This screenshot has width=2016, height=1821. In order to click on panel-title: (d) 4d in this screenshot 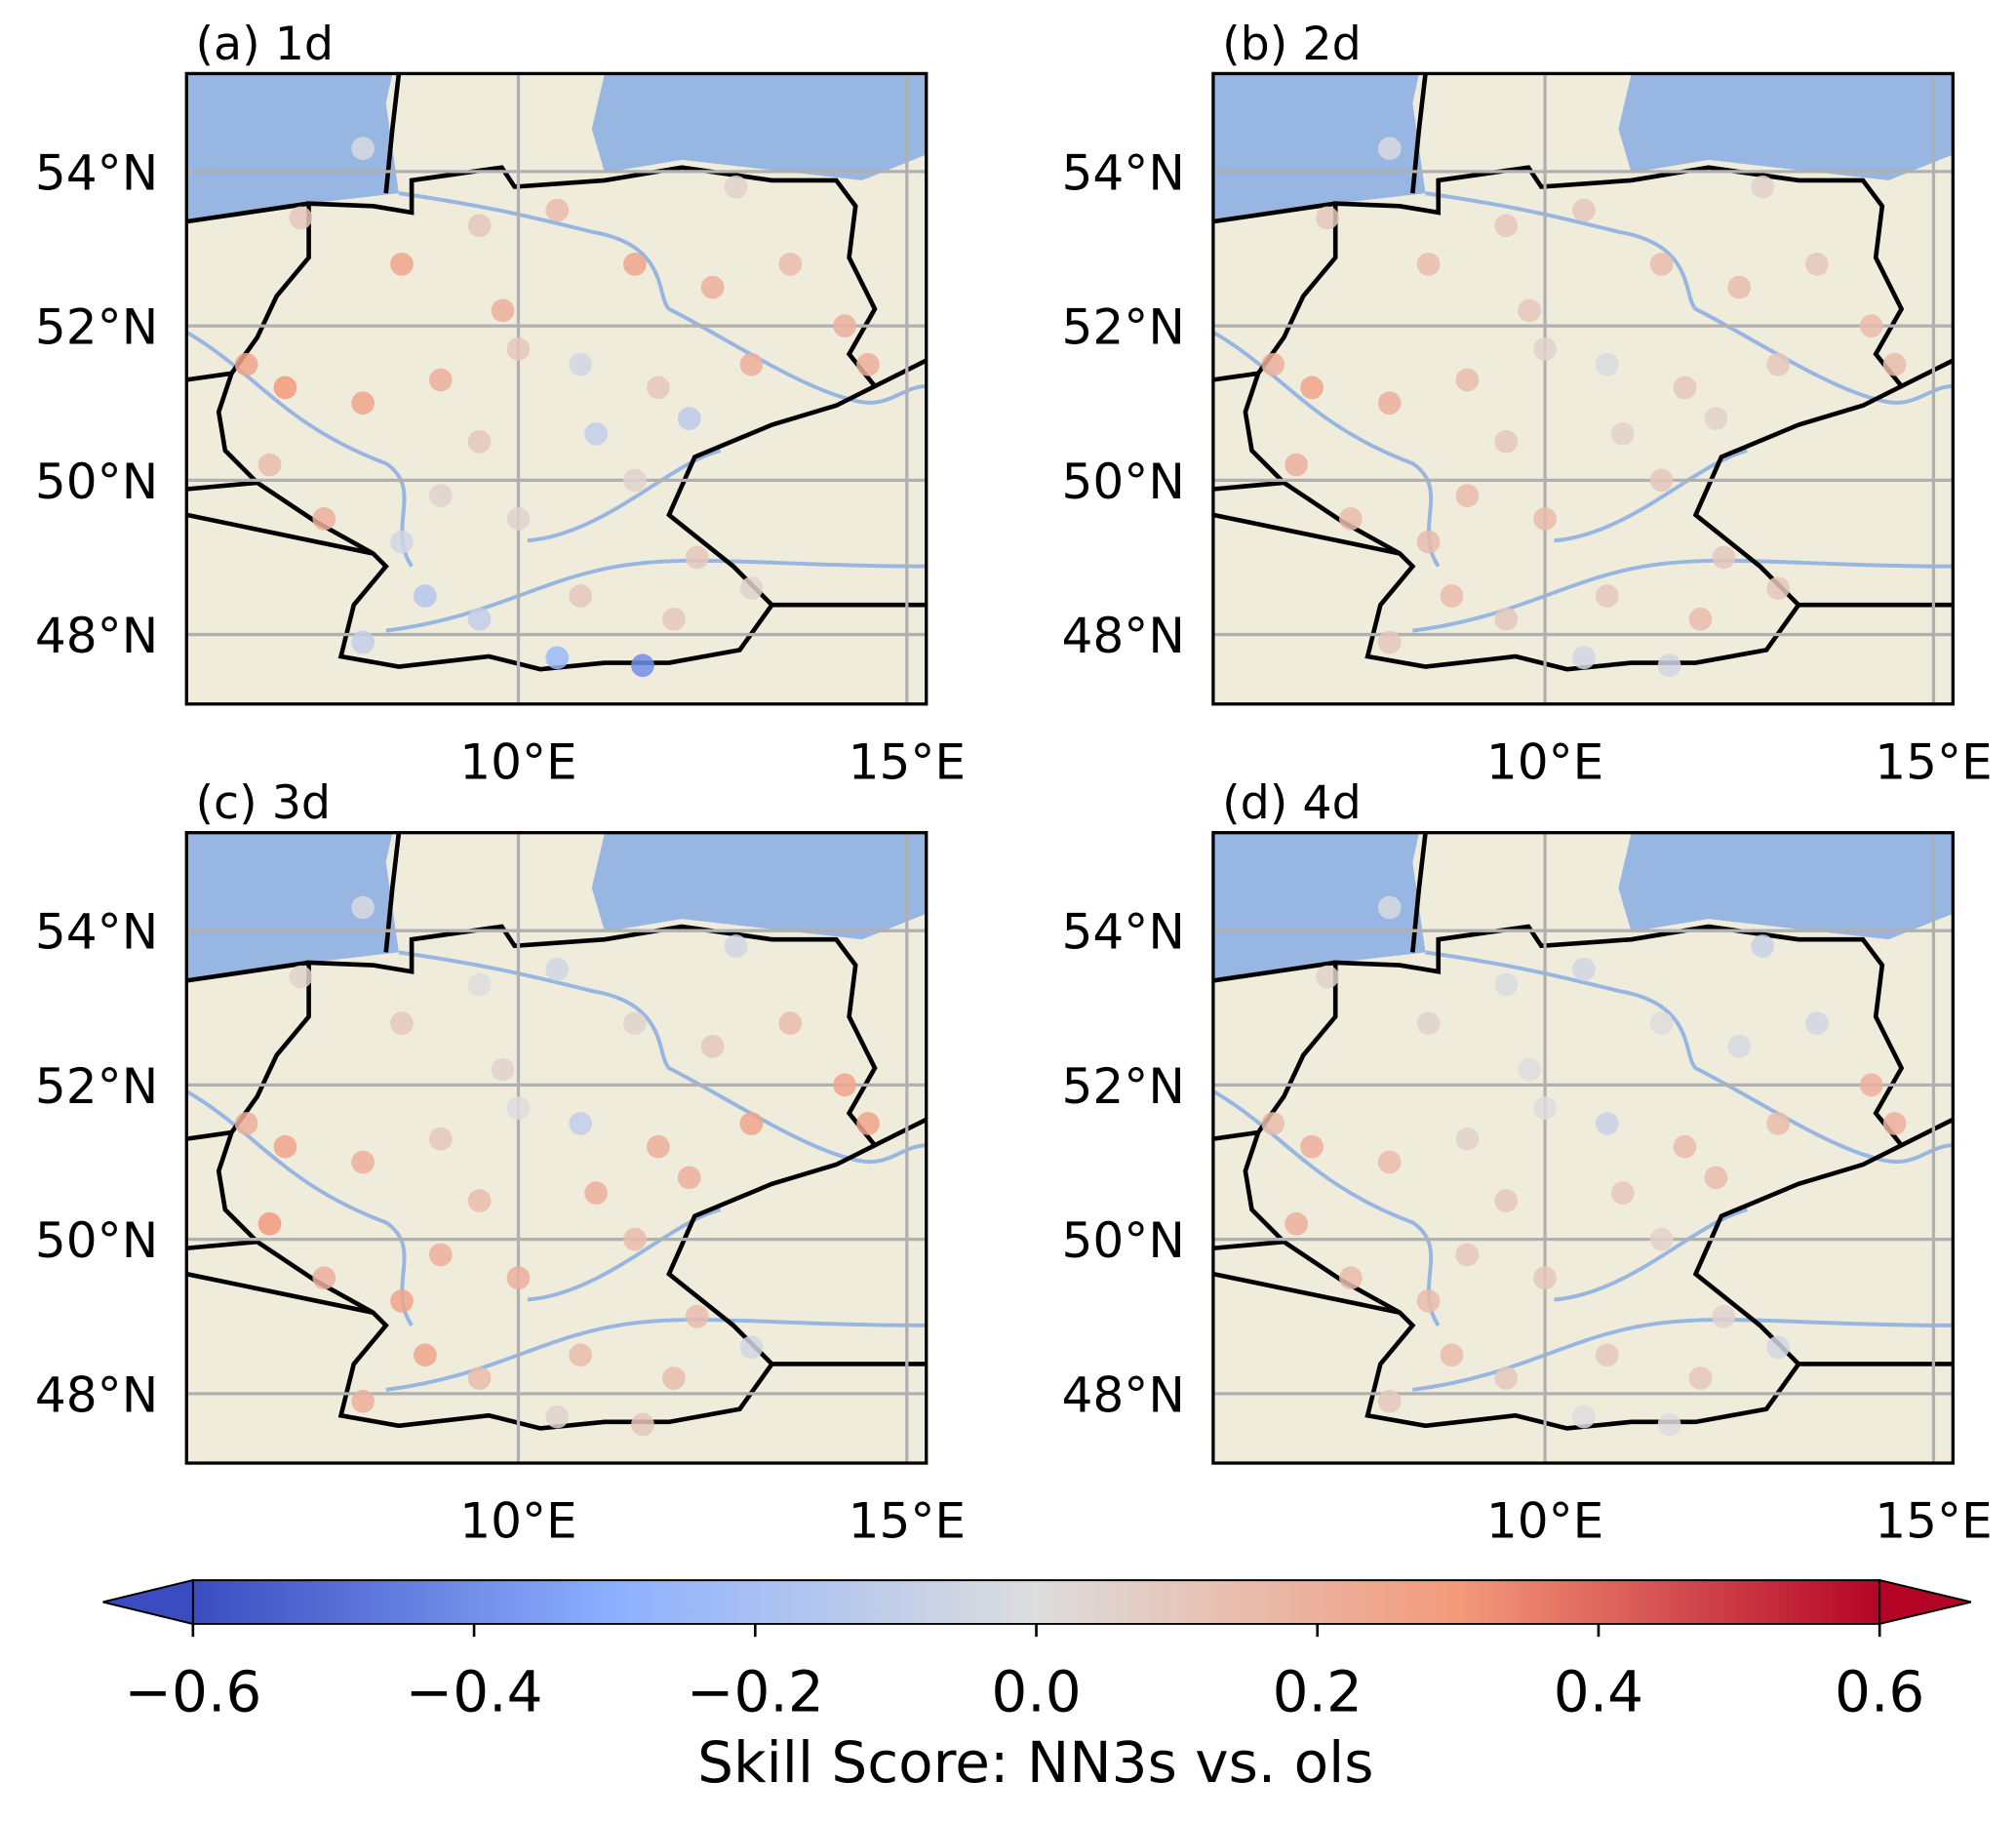, I will do `click(1292, 803)`.